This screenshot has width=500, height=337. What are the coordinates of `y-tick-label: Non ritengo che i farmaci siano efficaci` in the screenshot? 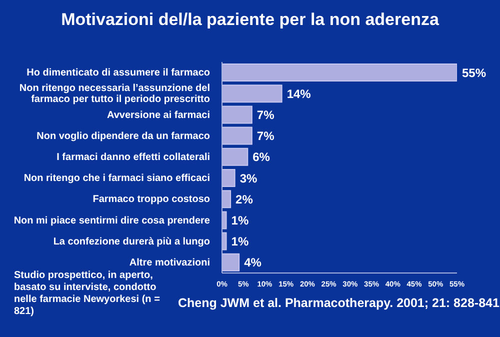 It's located at (117, 178).